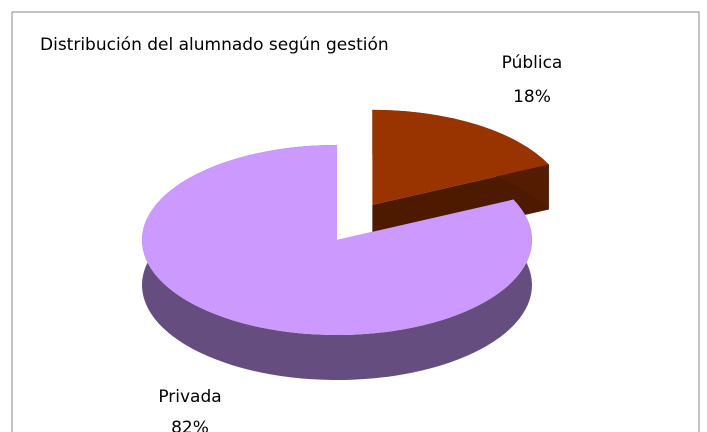 The width and height of the screenshot is (707, 432). Describe the element at coordinates (214, 45) in the screenshot. I see `chart-title: Distribución del alumnado según gestión` at that location.